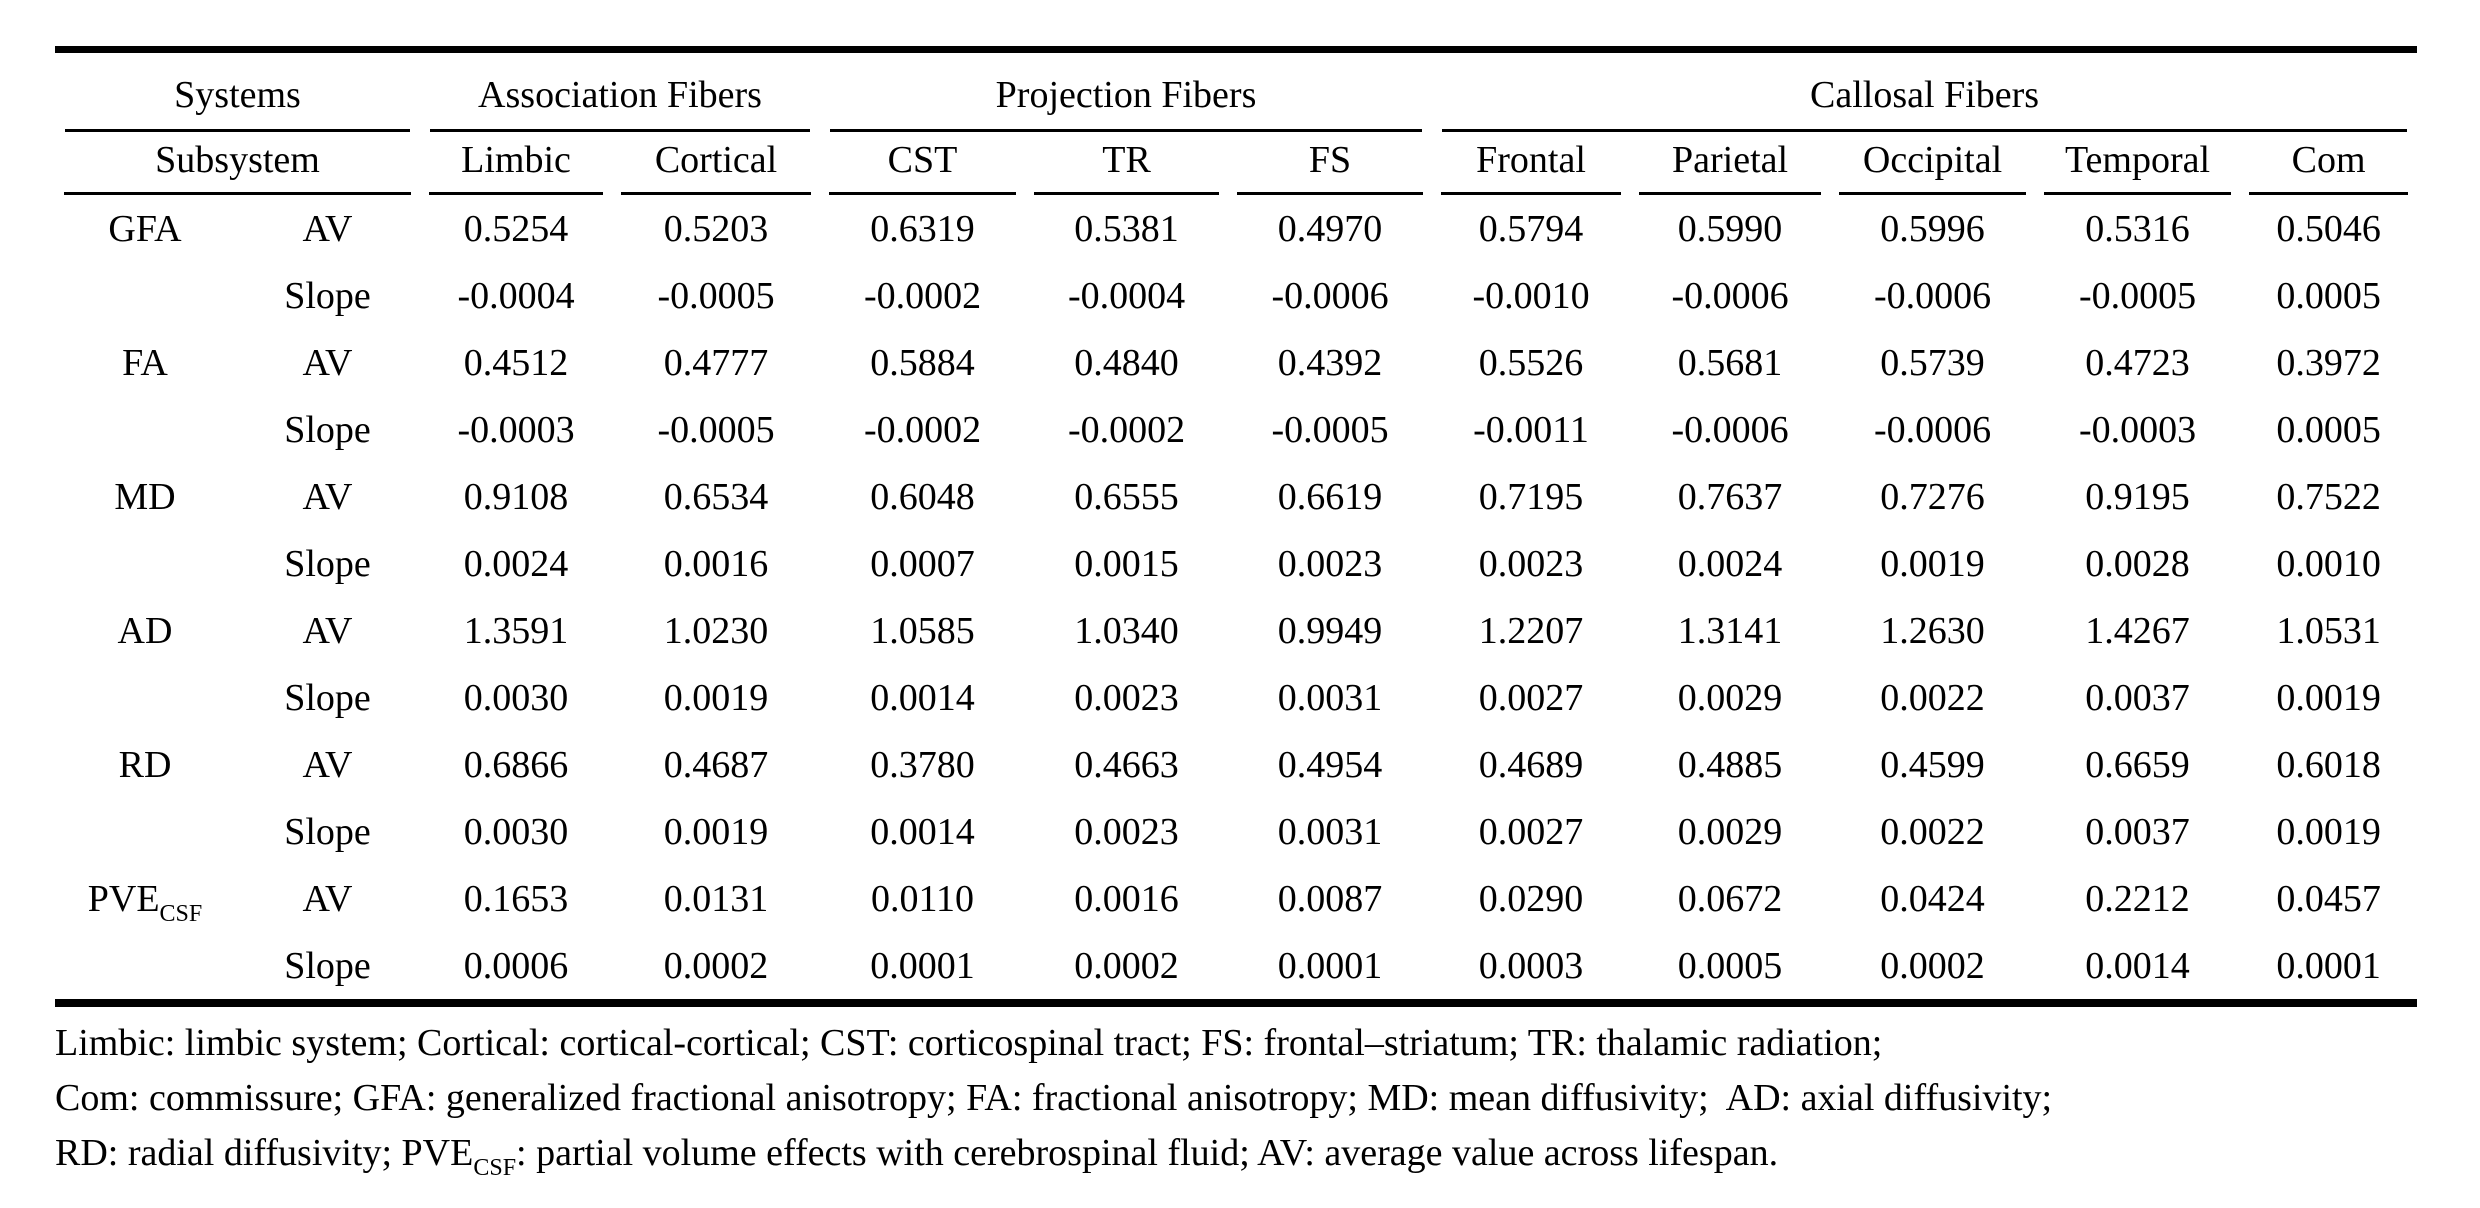 This screenshot has width=2480, height=1208. What do you see at coordinates (1126, 630) in the screenshot?
I see `value-cell: 1.0340` at bounding box center [1126, 630].